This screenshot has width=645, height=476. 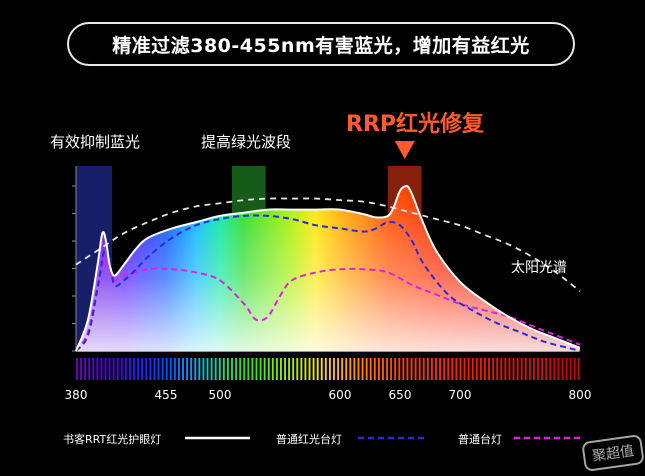 What do you see at coordinates (76, 395) in the screenshot?
I see `x-tick-label: 380` at bounding box center [76, 395].